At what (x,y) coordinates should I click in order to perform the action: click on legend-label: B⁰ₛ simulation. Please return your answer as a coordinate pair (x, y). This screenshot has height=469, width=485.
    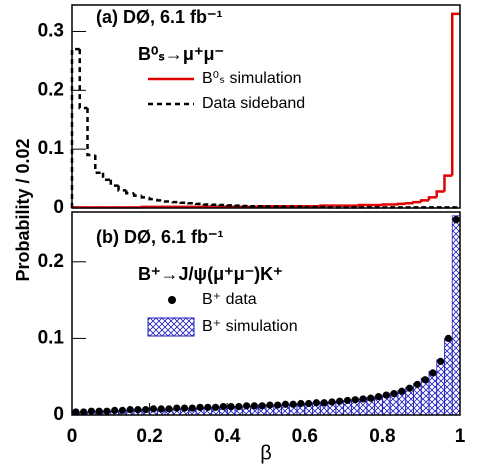
    Looking at the image, I should click on (252, 78).